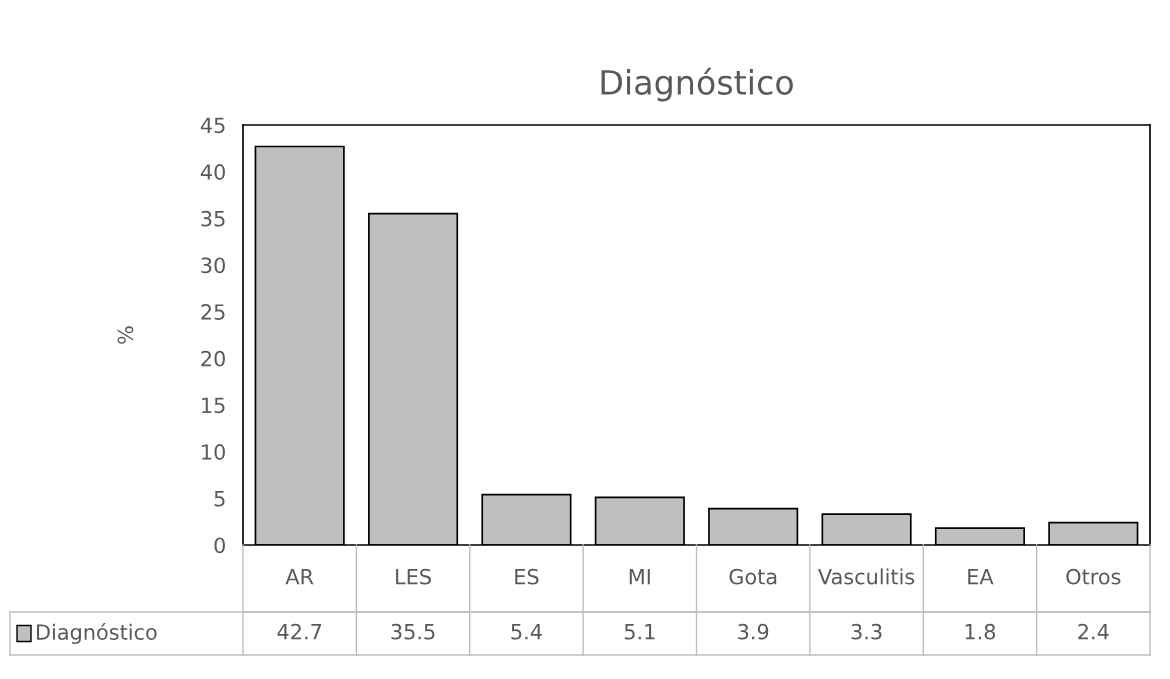 The height and width of the screenshot is (679, 1170). Describe the element at coordinates (219, 499) in the screenshot. I see `y-tick-label: 5` at that location.